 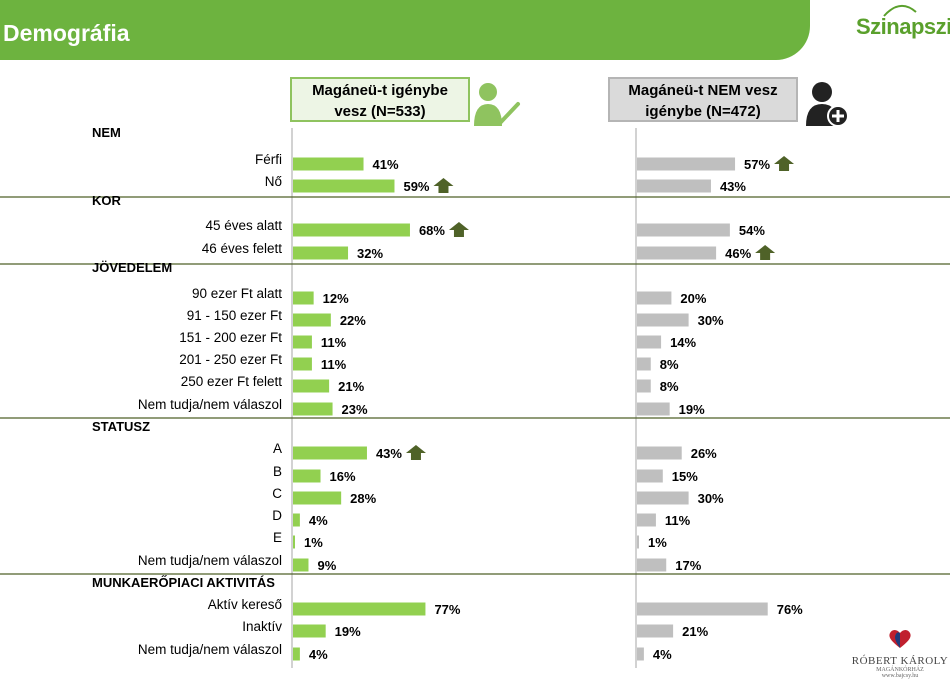 I want to click on row-label: 45 éves alatt, so click(x=243, y=225).